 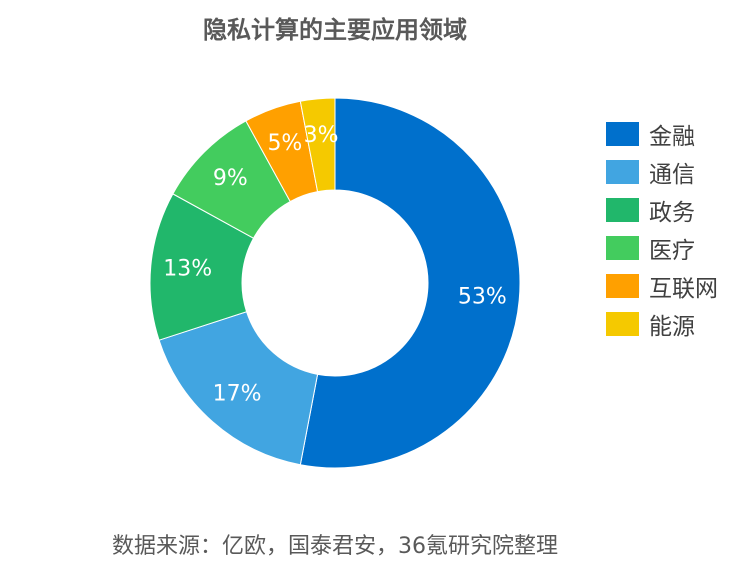 I want to click on legend-item-2: 通信, so click(x=662, y=172).